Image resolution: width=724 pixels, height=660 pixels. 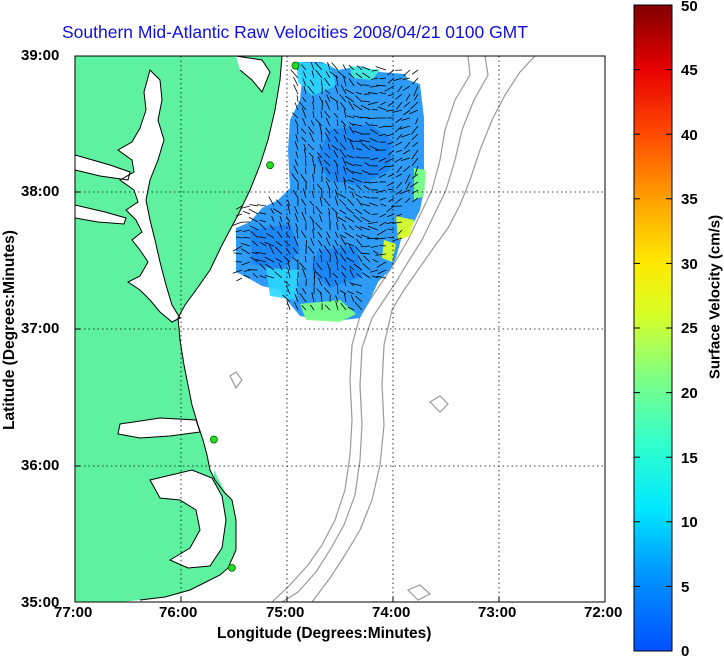 What do you see at coordinates (10, 330) in the screenshot?
I see `y-axis-title: Latitude (Degrees:Minutes)` at bounding box center [10, 330].